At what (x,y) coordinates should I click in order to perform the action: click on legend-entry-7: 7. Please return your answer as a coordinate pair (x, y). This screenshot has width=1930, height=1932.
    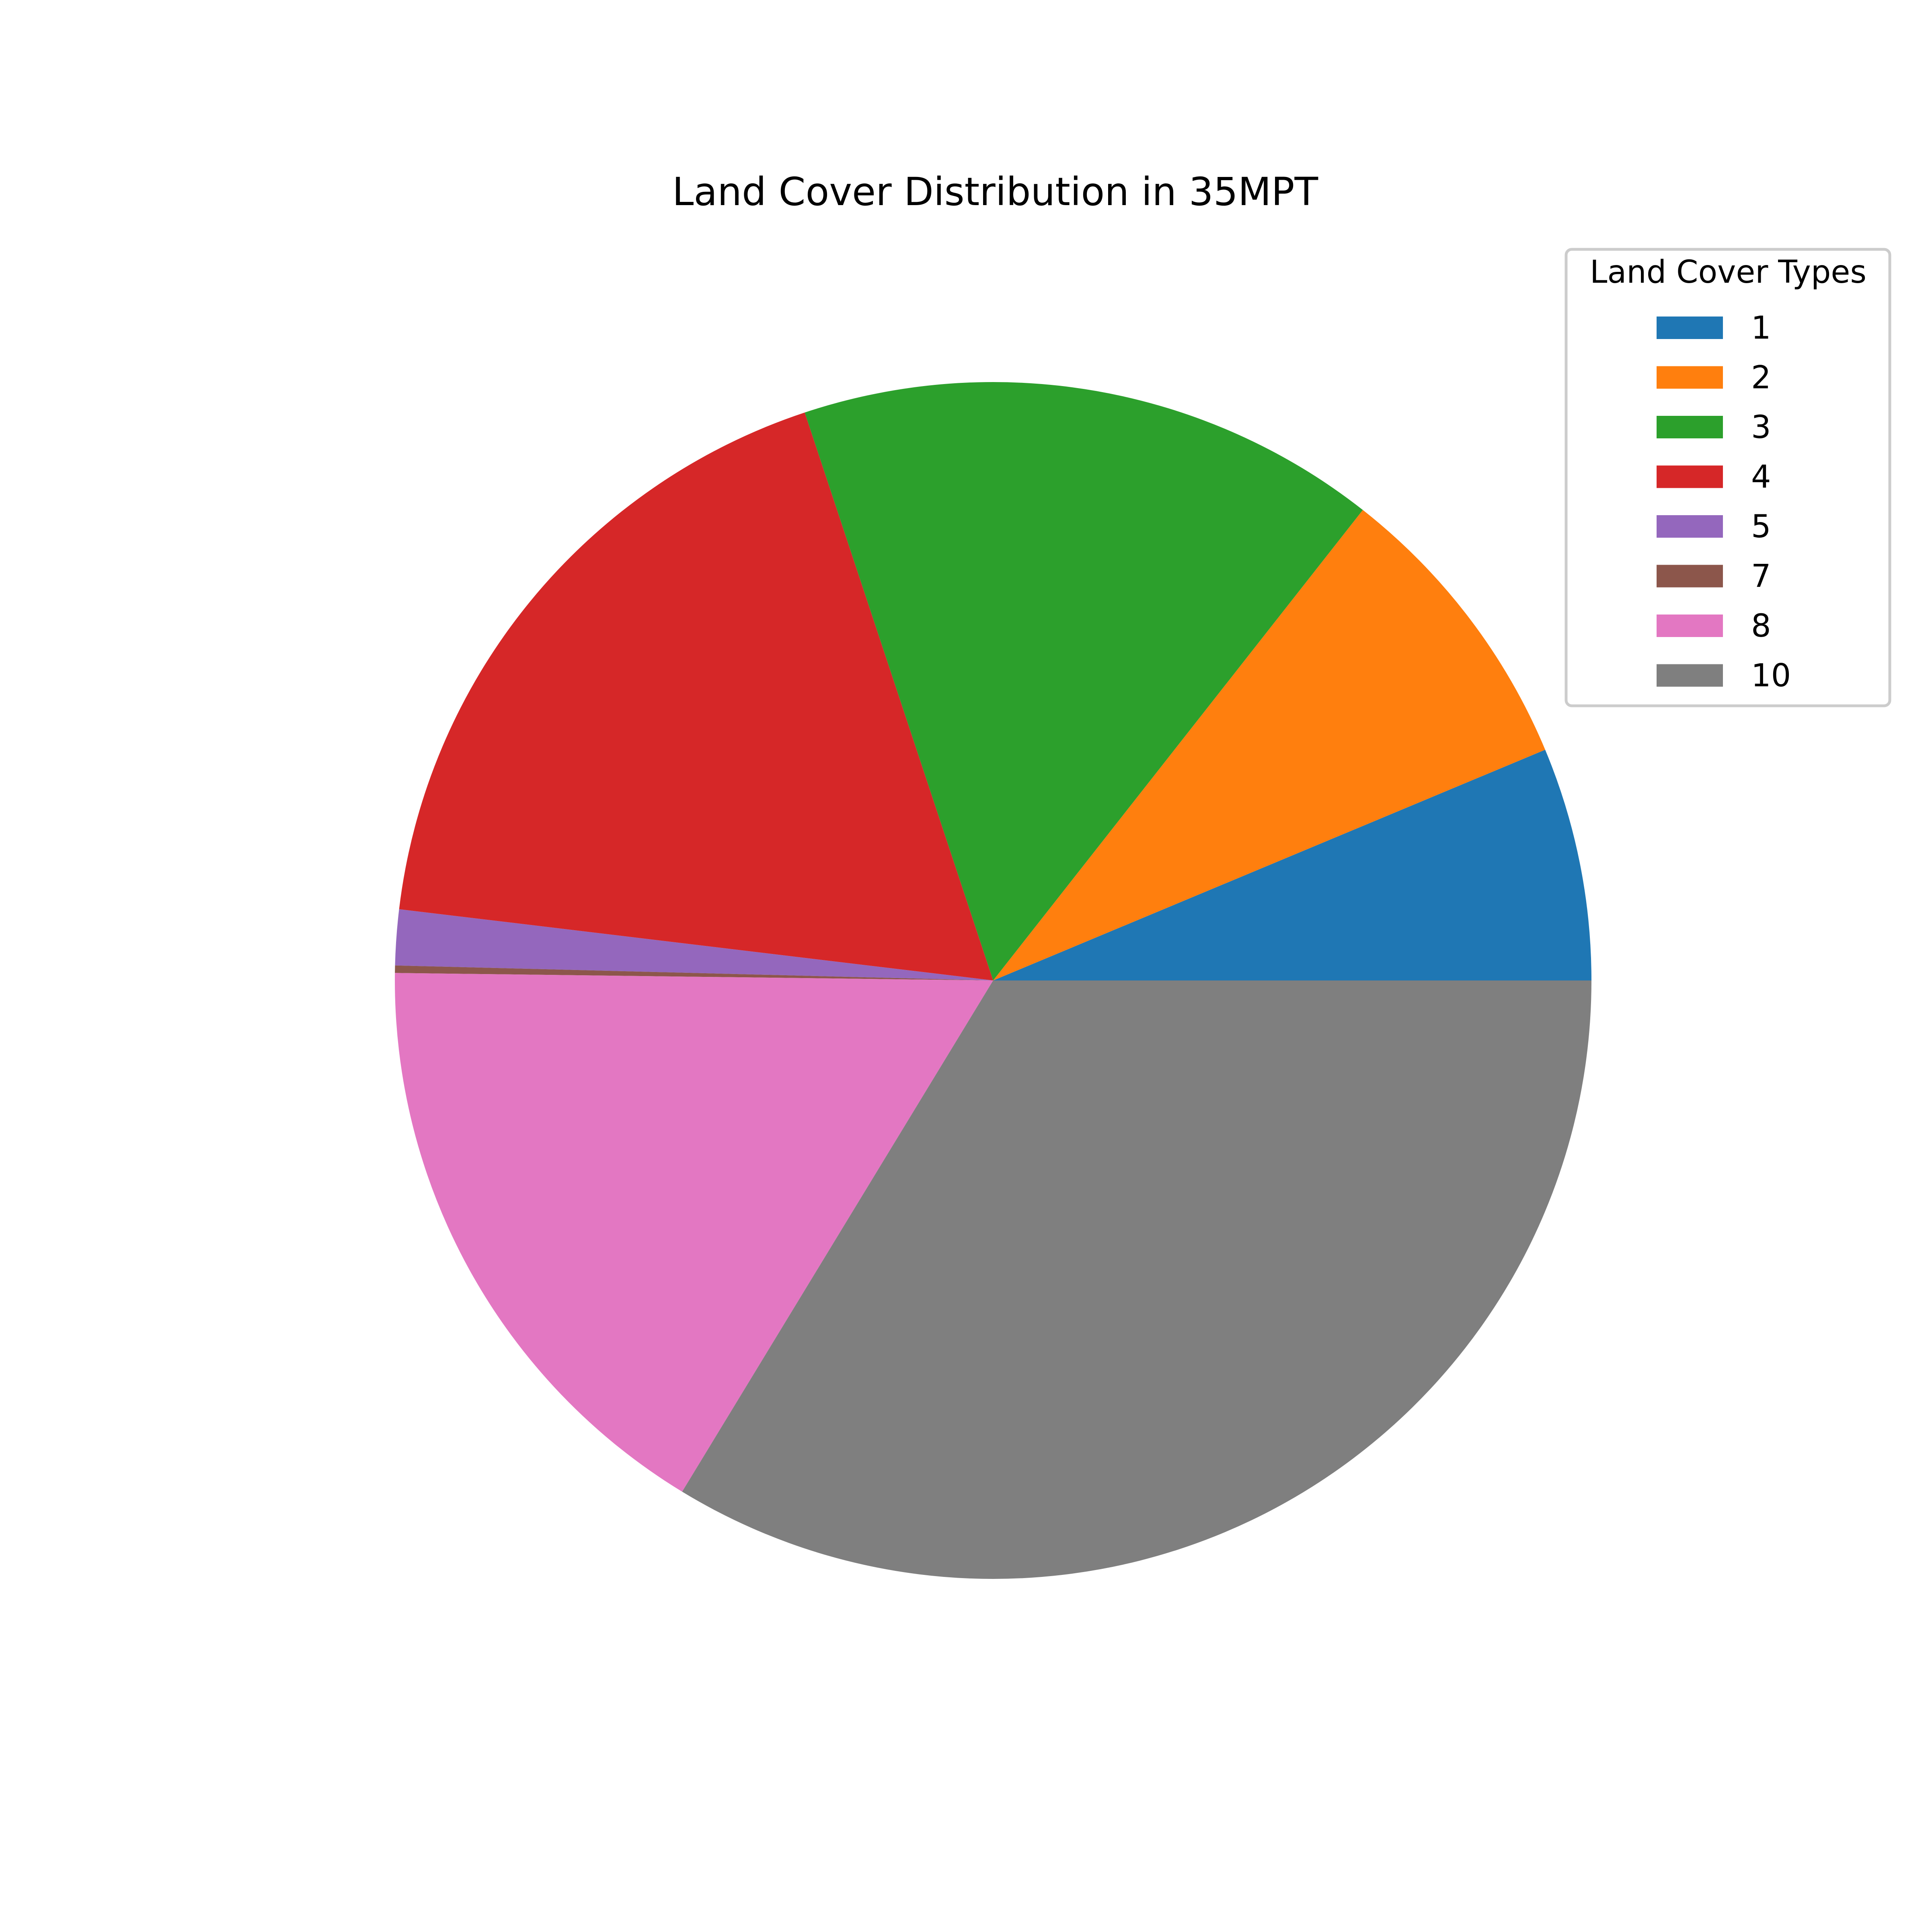
    Looking at the image, I should click on (1714, 577).